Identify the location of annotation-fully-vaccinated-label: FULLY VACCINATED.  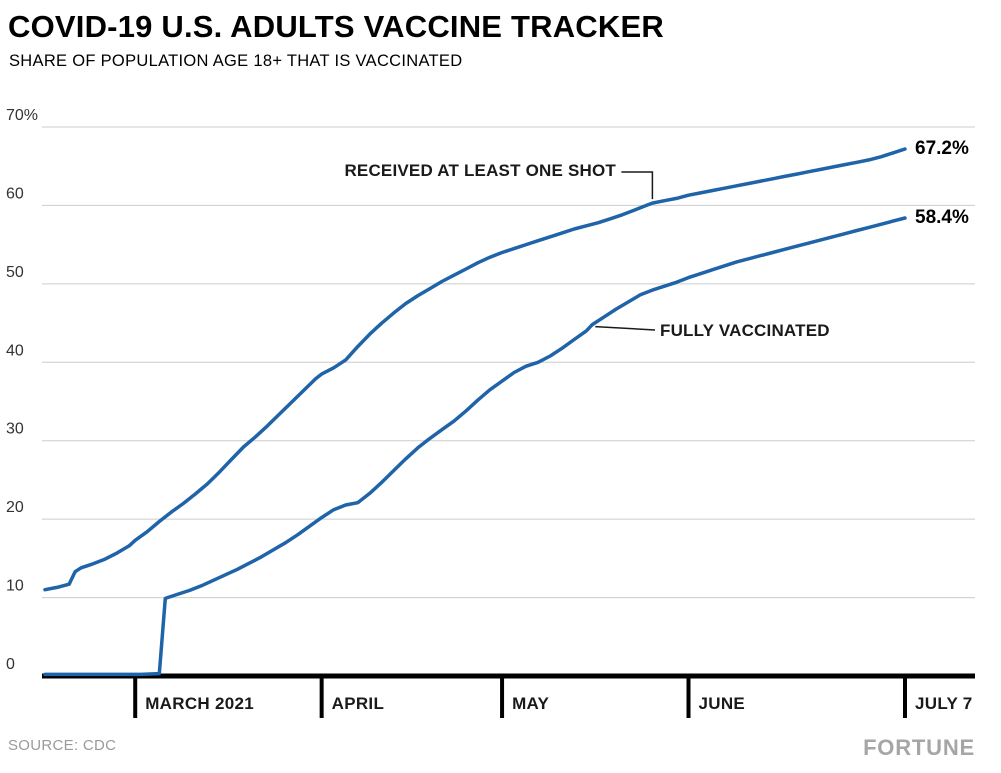
(745, 330).